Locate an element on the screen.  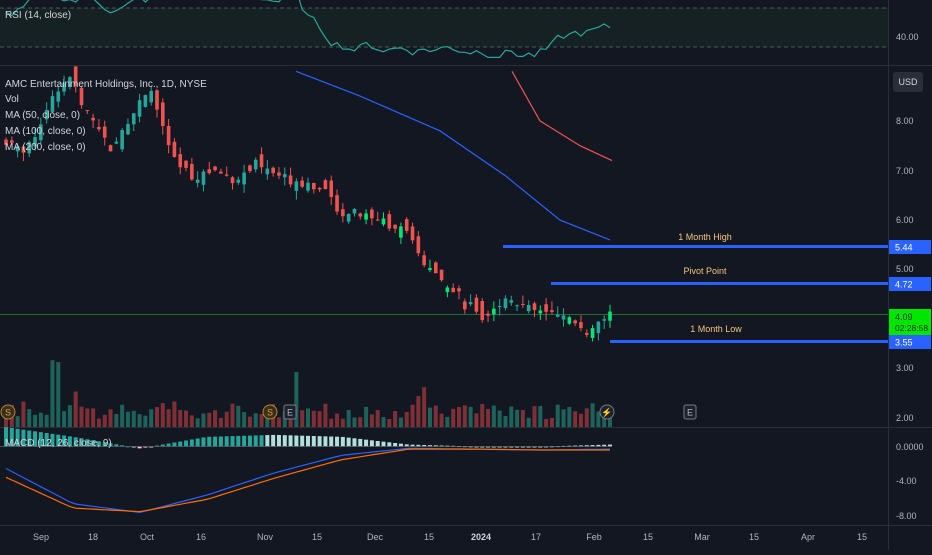
dividend-event-icon: ⚡ is located at coordinates (607, 412).